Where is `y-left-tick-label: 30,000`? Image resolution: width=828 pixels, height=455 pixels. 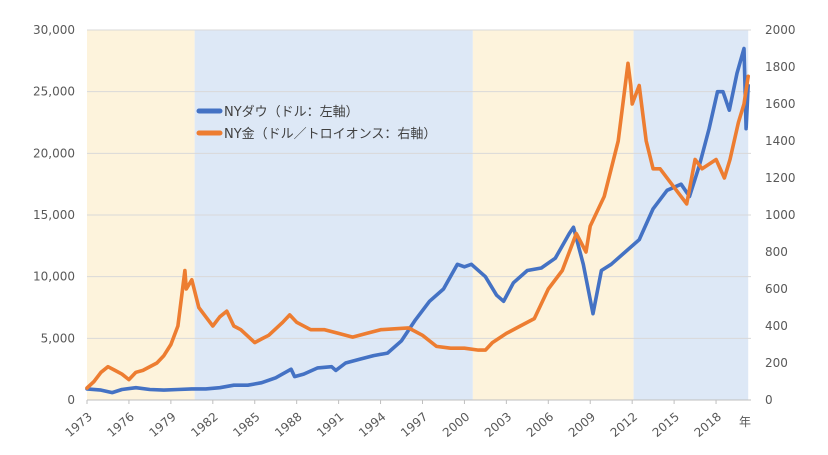
y-left-tick-label: 30,000 is located at coordinates (54, 30).